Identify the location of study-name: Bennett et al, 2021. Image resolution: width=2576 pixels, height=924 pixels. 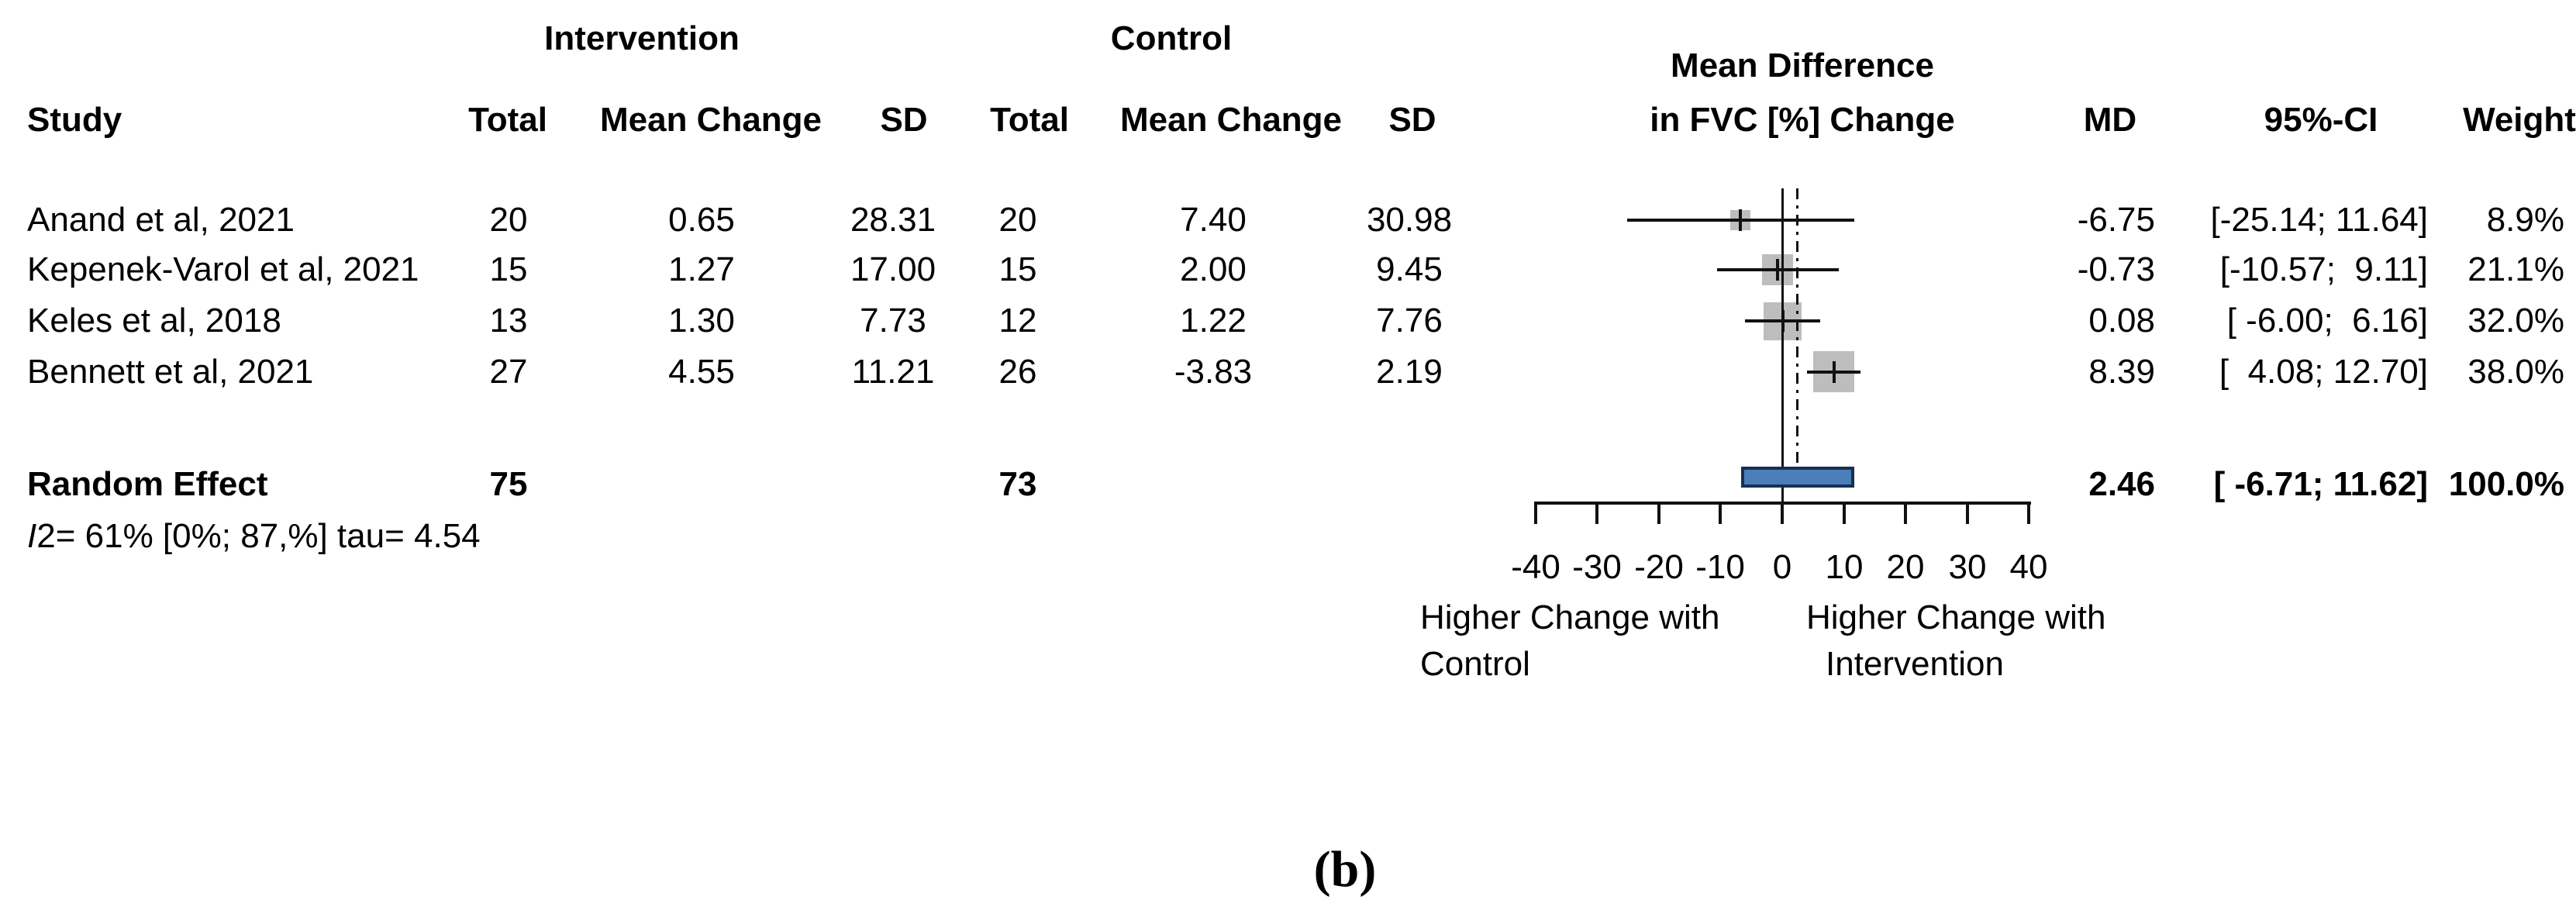
(170, 372).